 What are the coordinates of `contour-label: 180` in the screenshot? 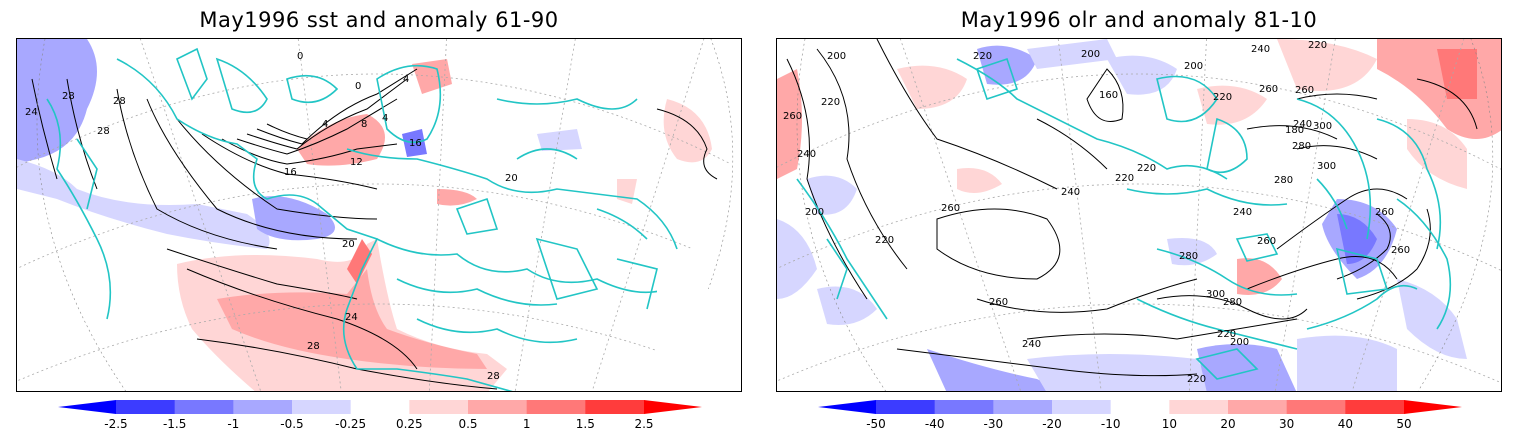 It's located at (1294, 130).